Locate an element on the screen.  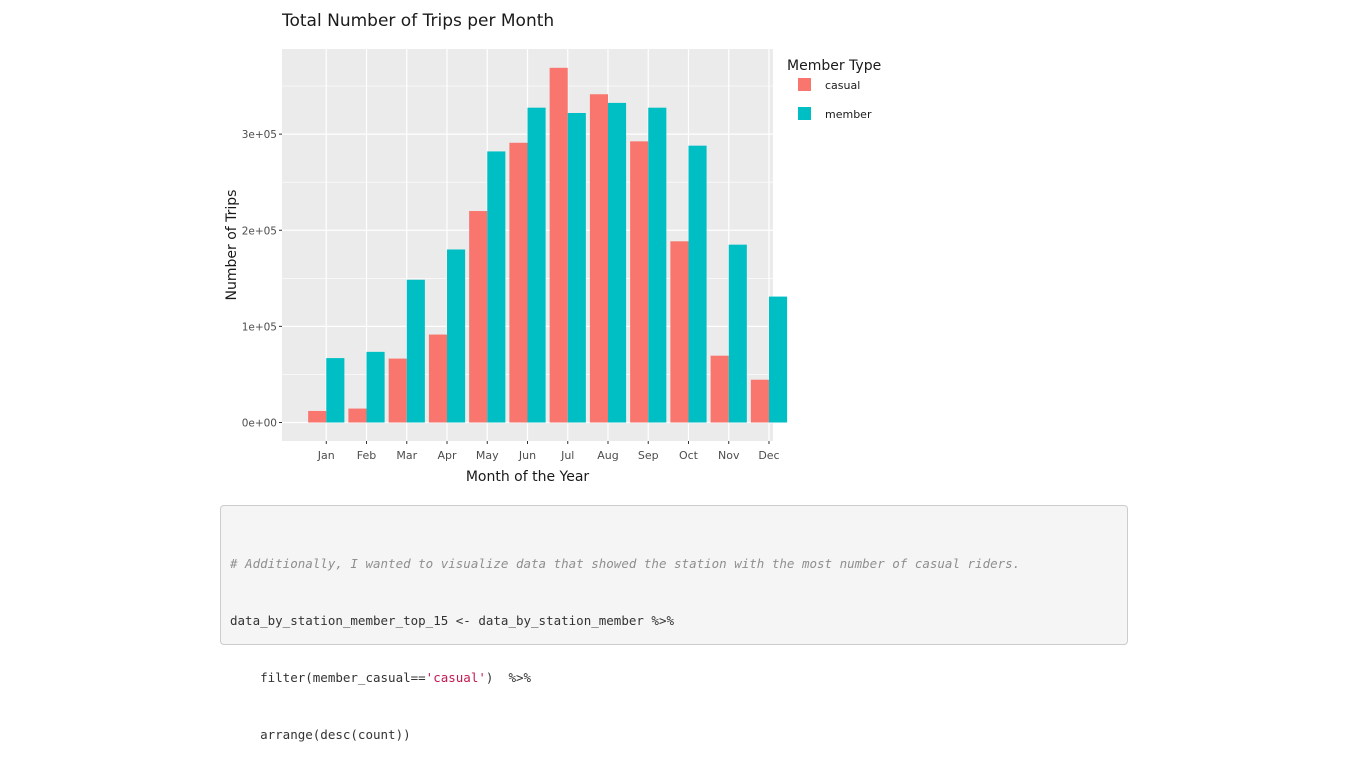
x-tick-label: Mar is located at coordinates (406, 455).